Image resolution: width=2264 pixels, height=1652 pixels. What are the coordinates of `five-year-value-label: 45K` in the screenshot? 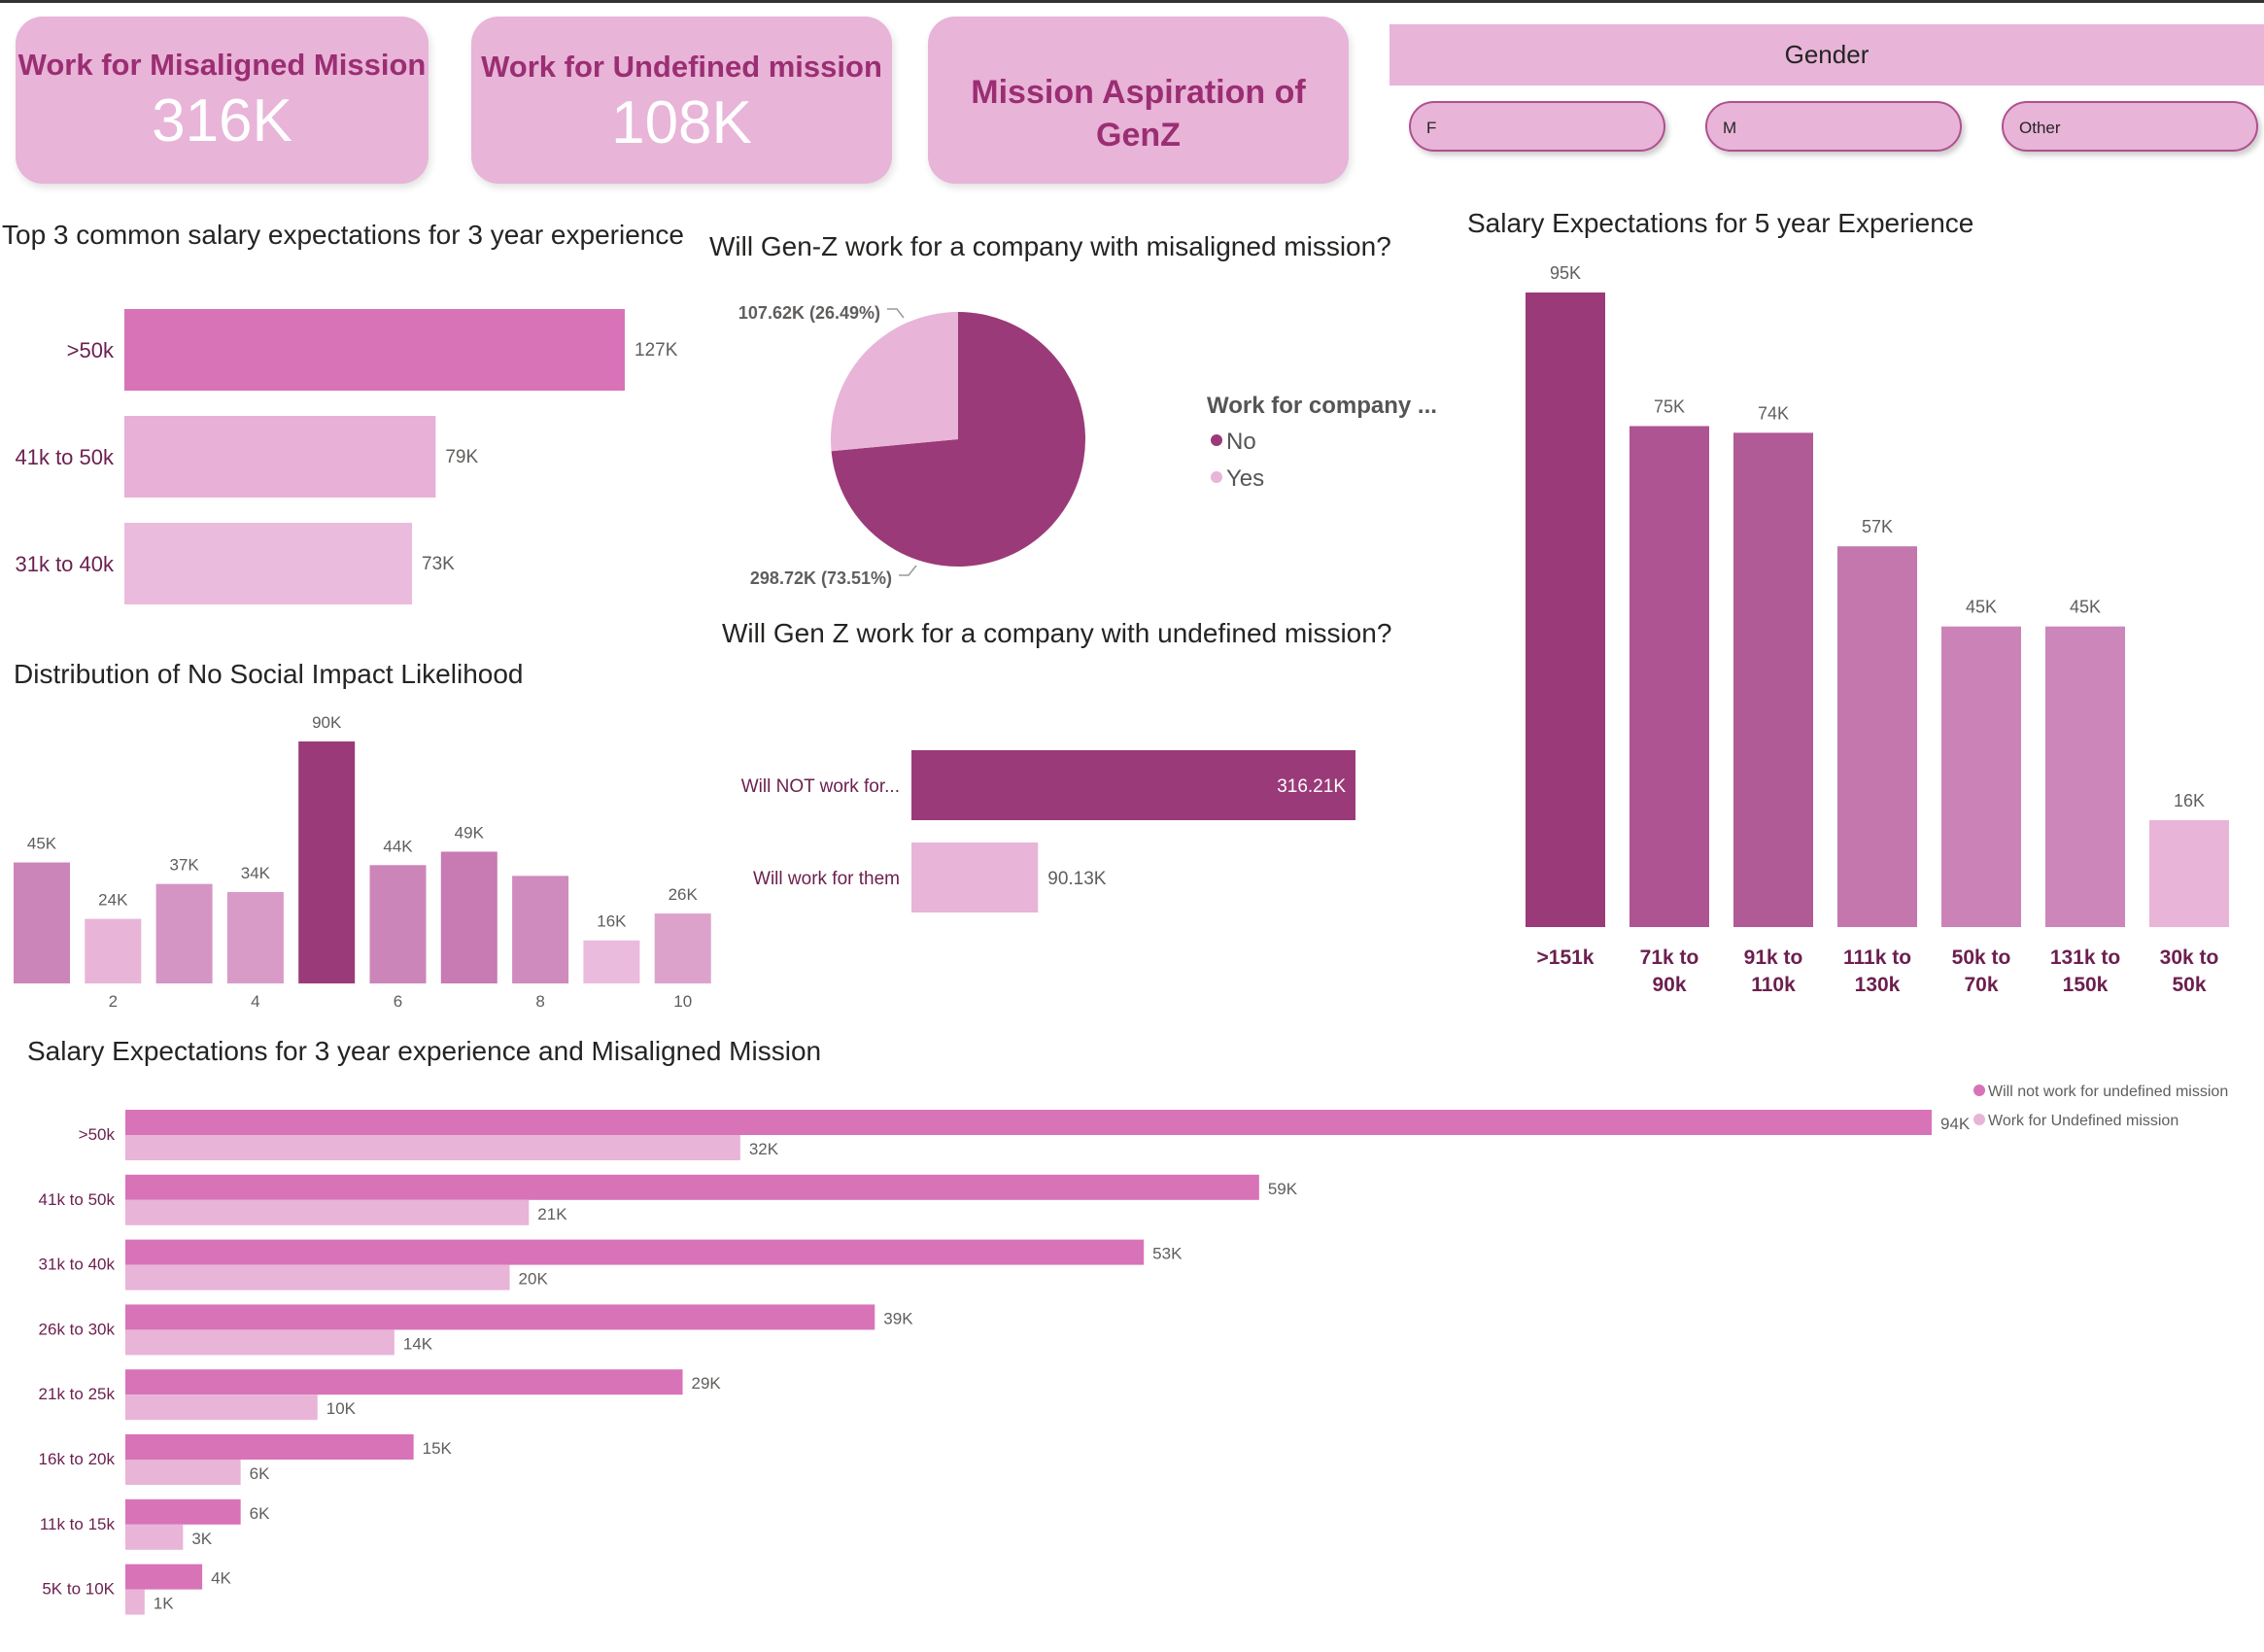 It's located at (1981, 608).